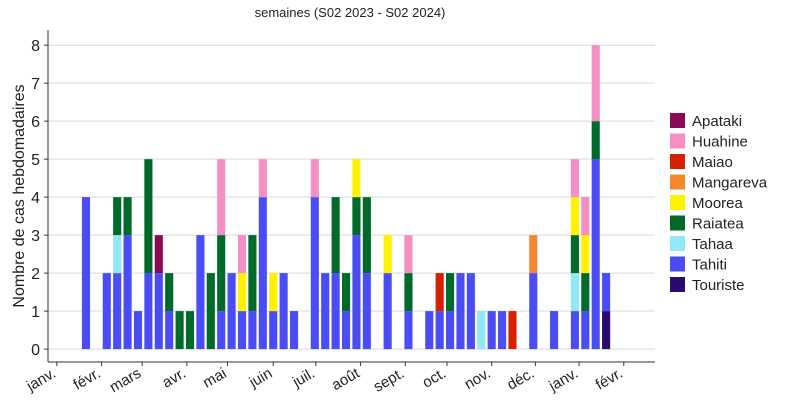 Image resolution: width=794 pixels, height=407 pixels. What do you see at coordinates (214, 378) in the screenshot?
I see `x-tick-label: mai` at bounding box center [214, 378].